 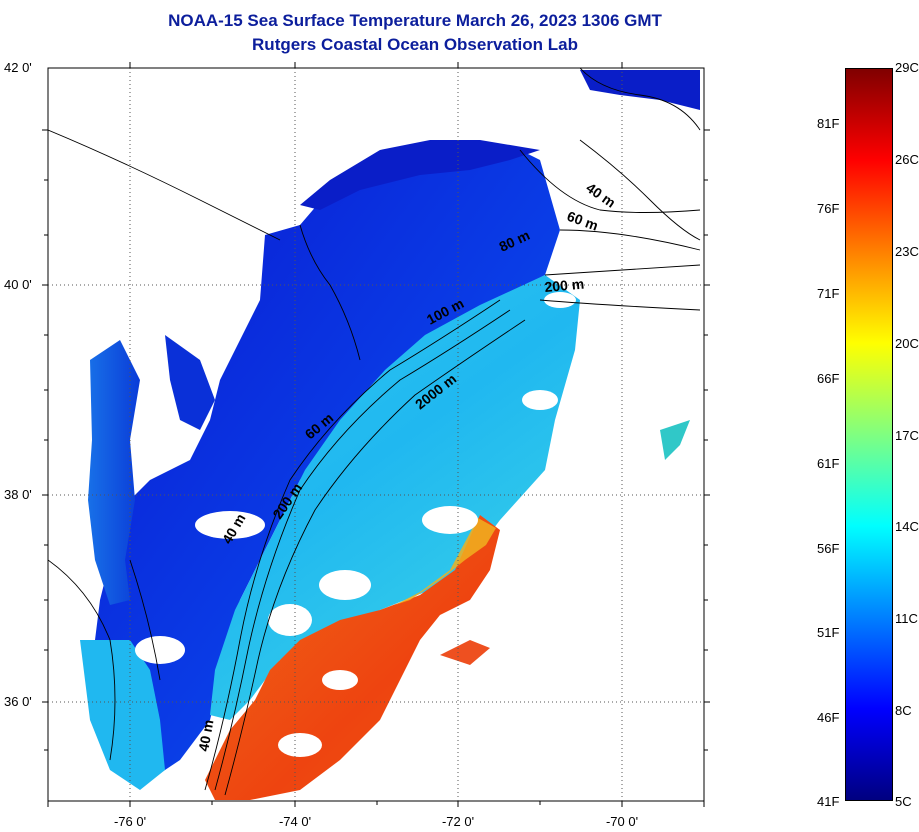 I want to click on colorbar-f-label-66: 66F, so click(x=828, y=378).